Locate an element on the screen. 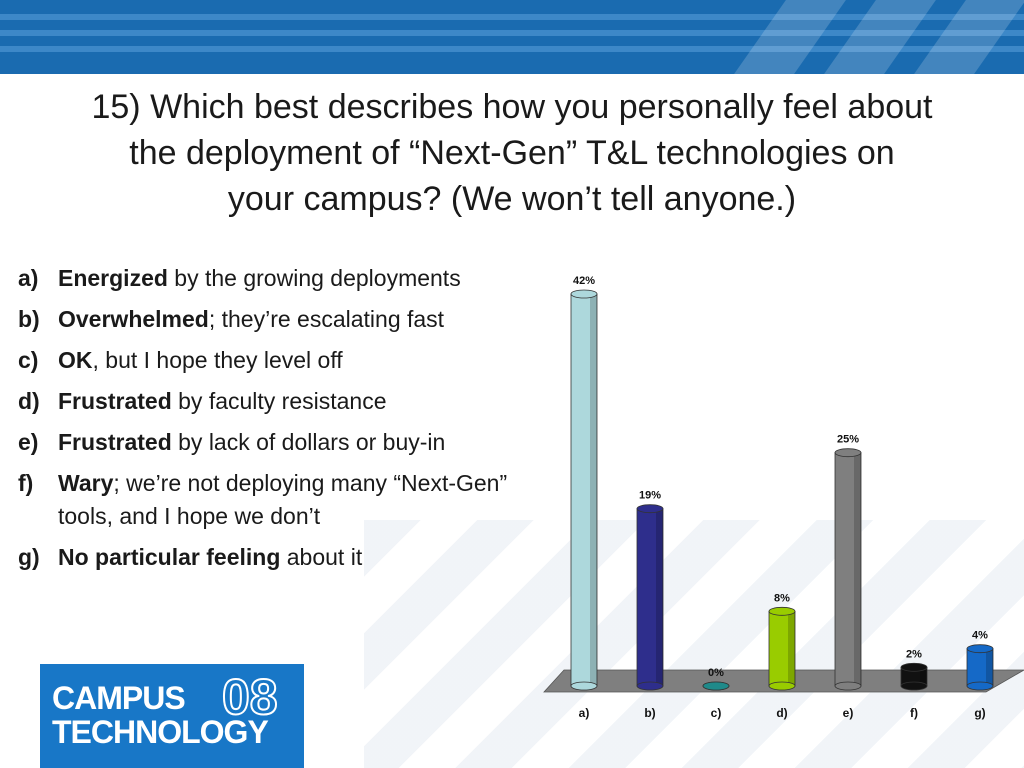  option-keyword: No particular feeling is located at coordinates (169, 557).